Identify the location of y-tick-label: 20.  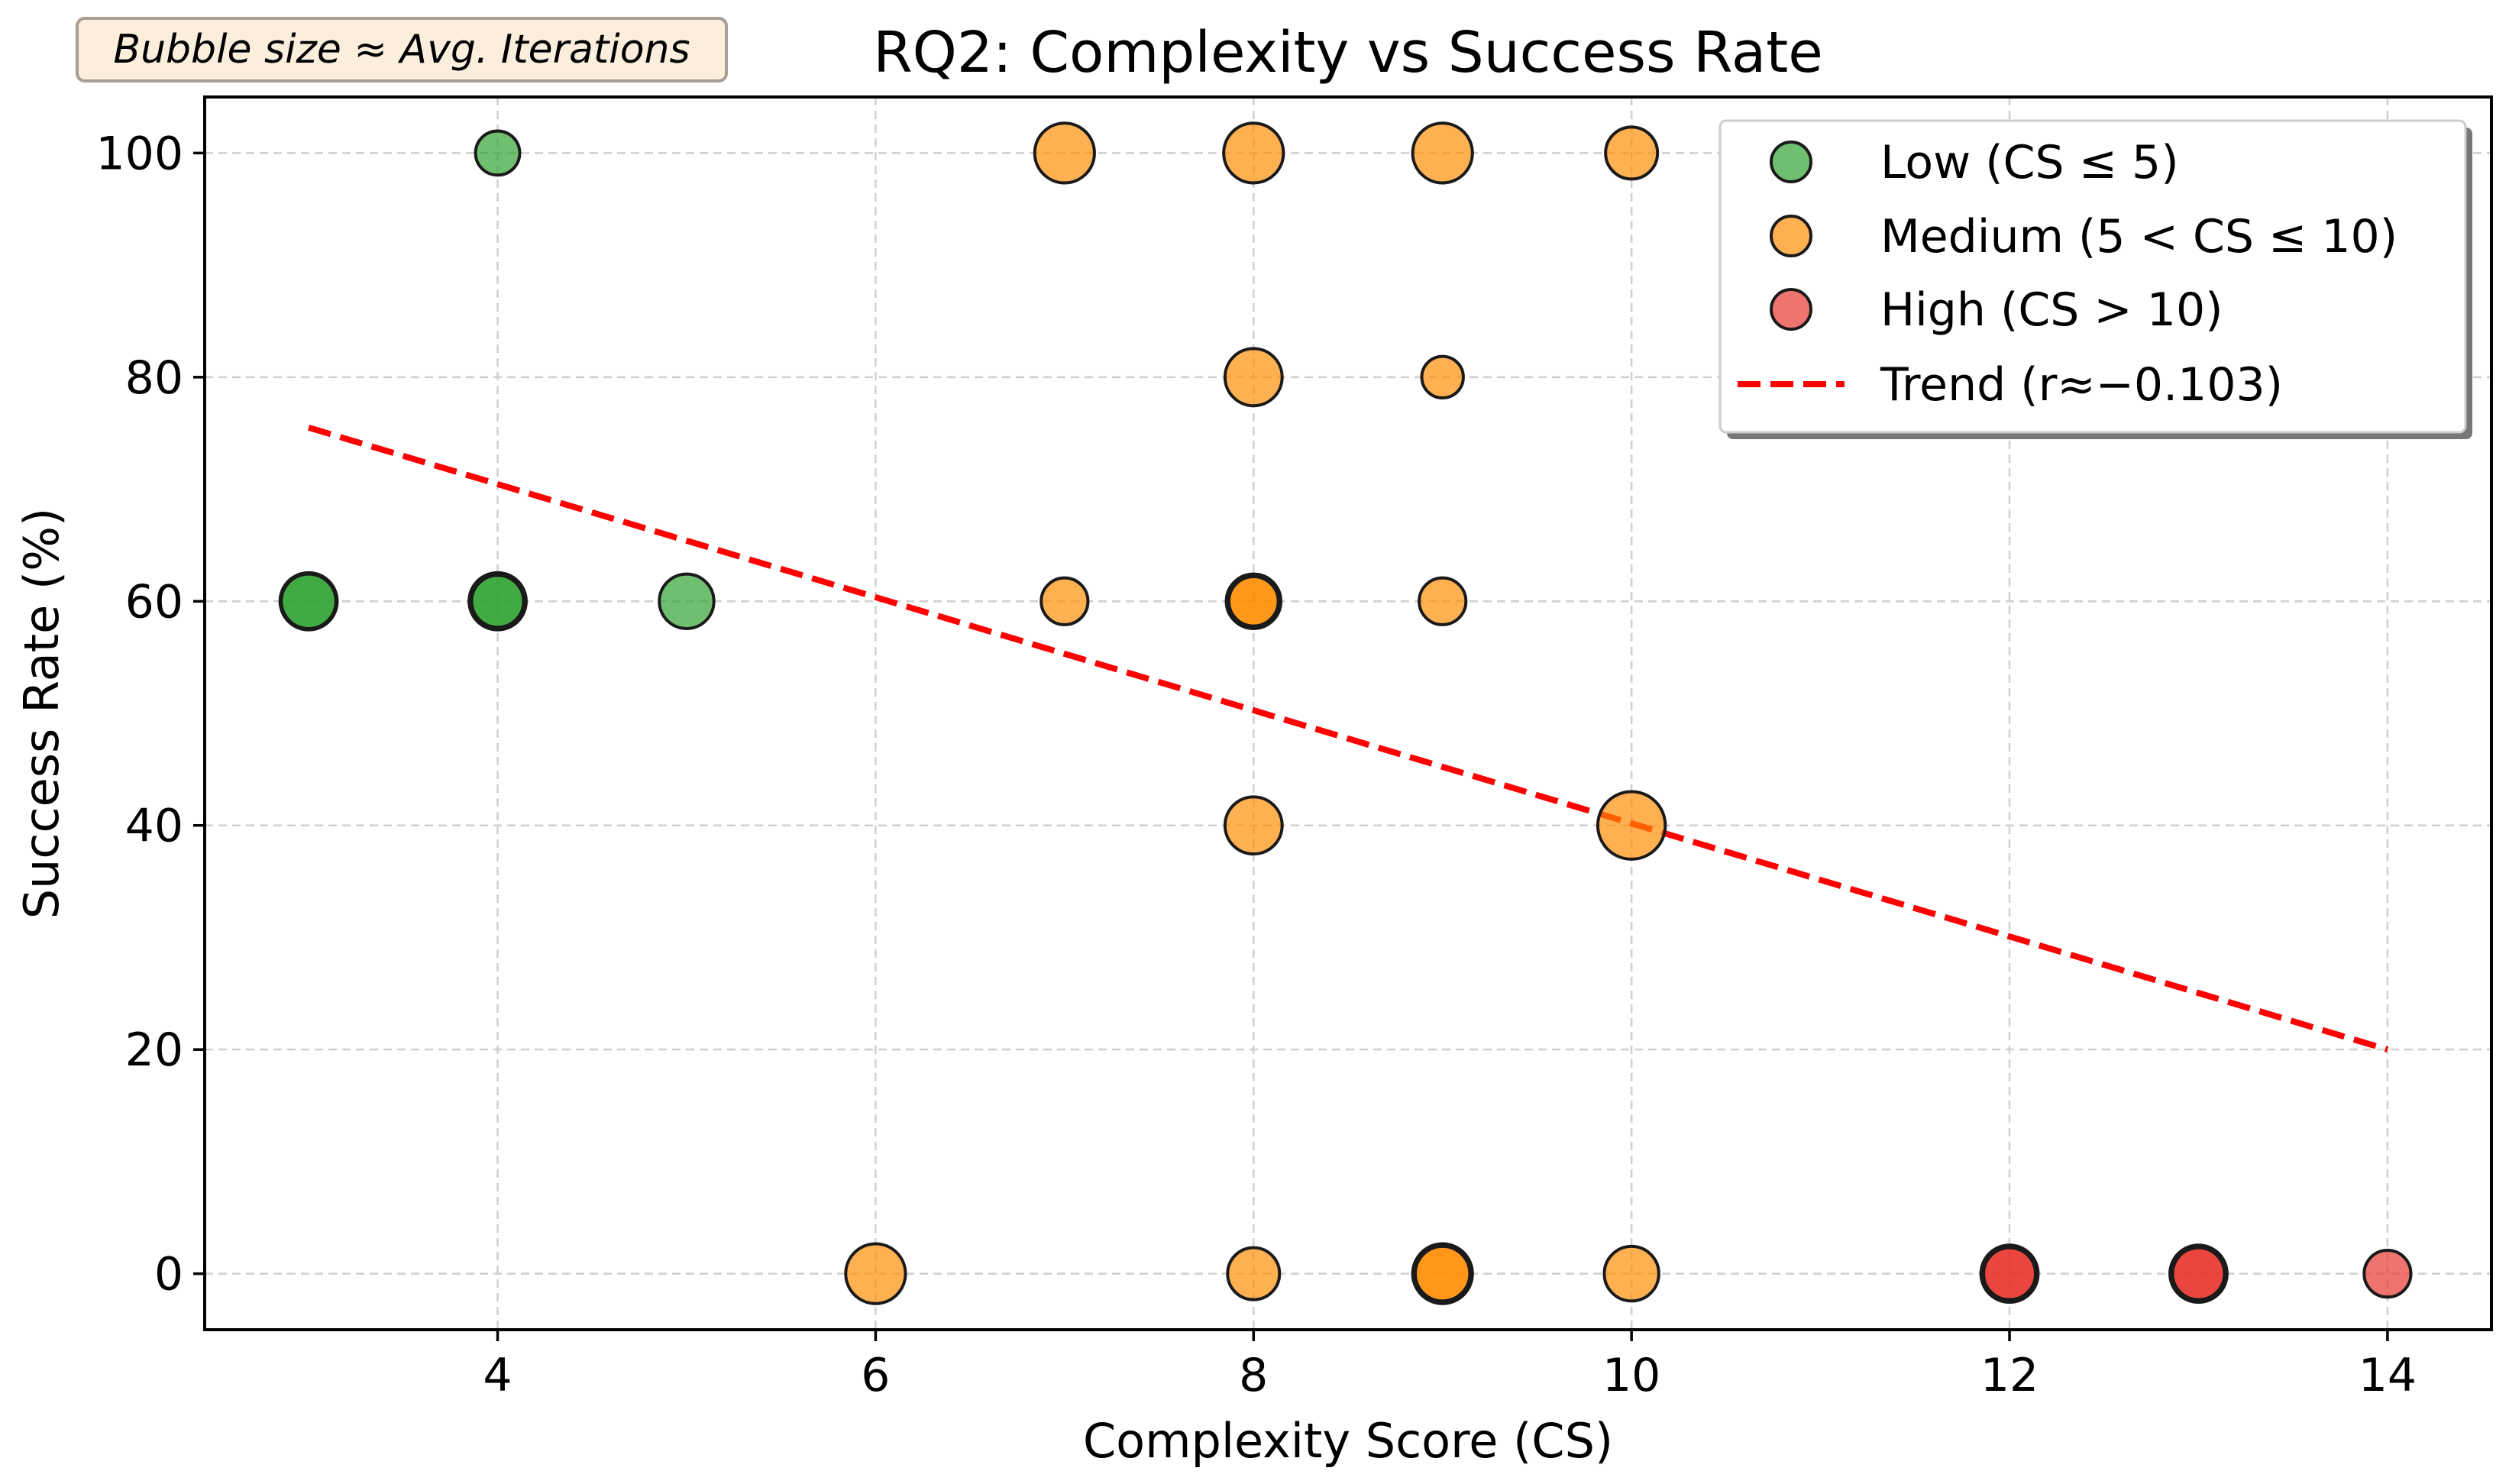
(154, 1050).